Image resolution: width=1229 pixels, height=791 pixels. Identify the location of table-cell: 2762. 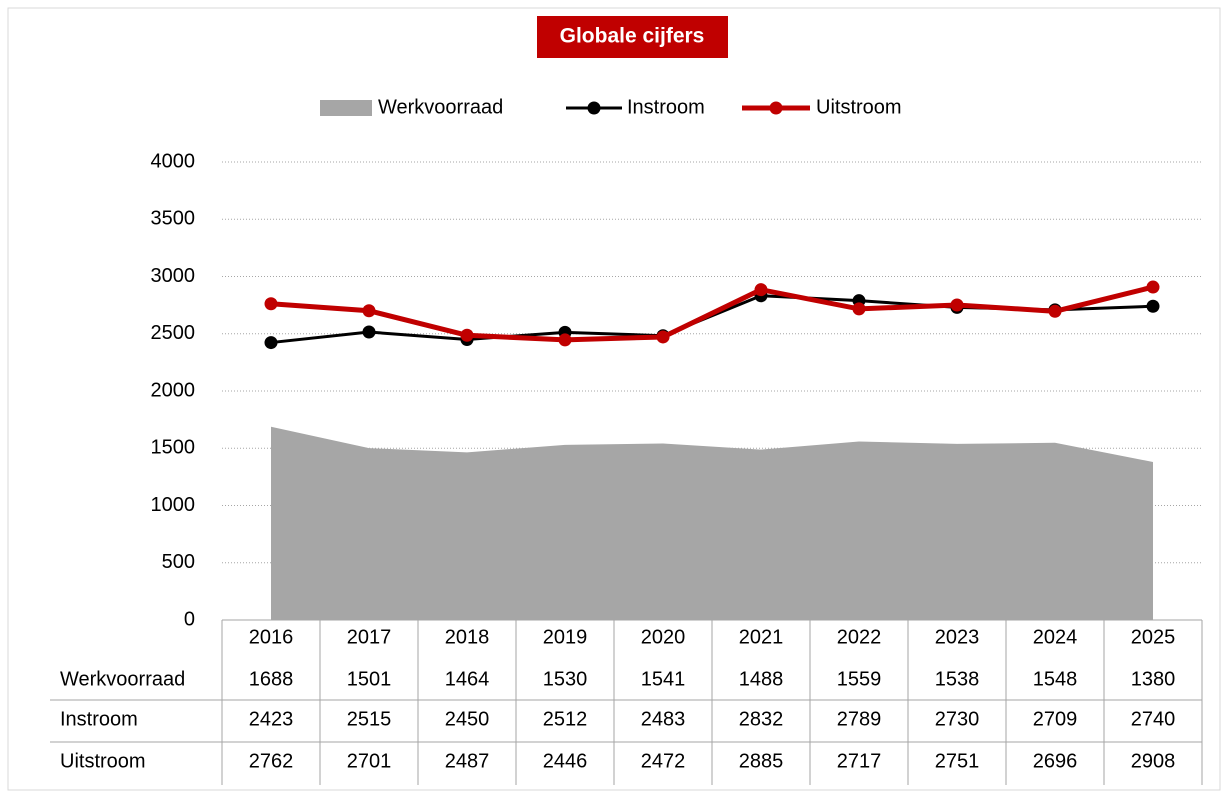
(271, 761).